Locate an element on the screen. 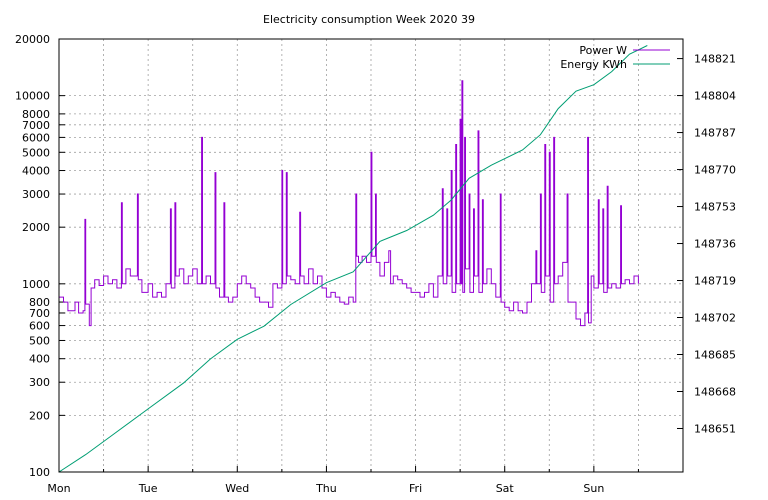 Image resolution: width=768 pixels, height=500 pixels. x-tick-label: Sun is located at coordinates (593, 488).